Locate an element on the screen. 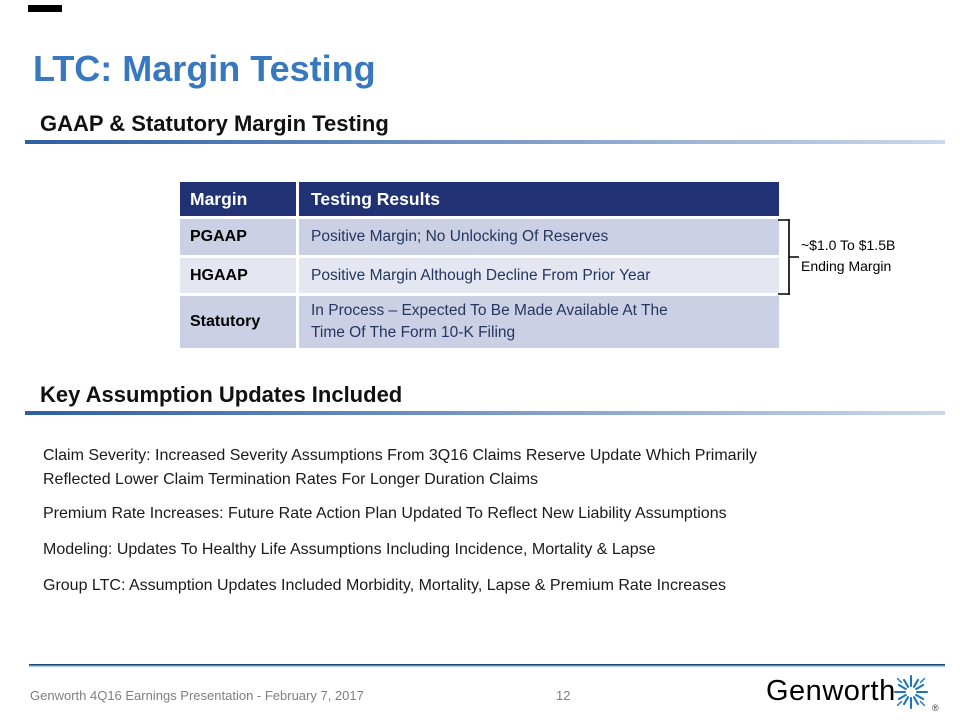 This screenshot has height=720, width=960. section-heading-key-assumptions: Key Assumption Updates Included is located at coordinates (221, 394).